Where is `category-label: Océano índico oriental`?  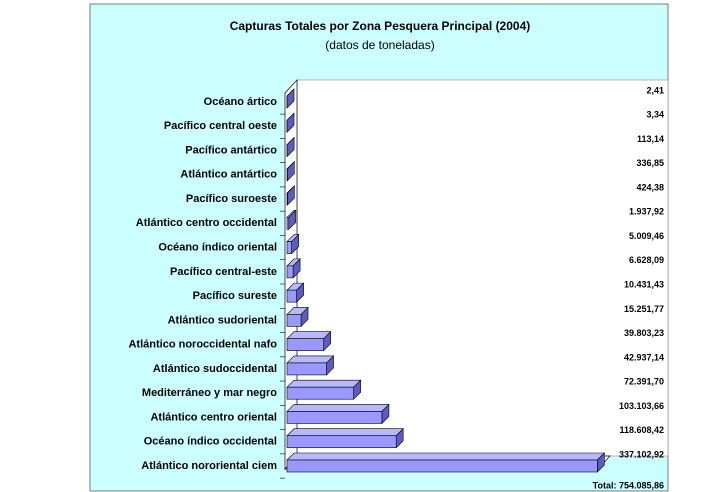
category-label: Océano índico oriental is located at coordinates (217, 248).